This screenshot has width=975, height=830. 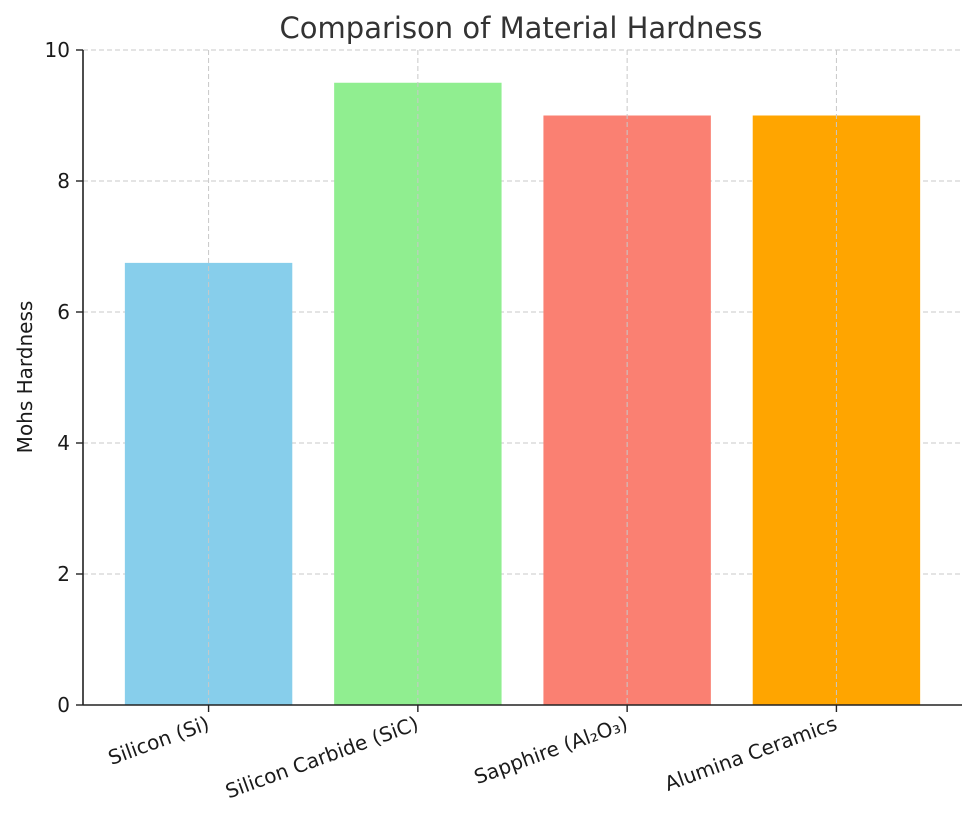 What do you see at coordinates (63, 181) in the screenshot?
I see `y-tick-label: 8` at bounding box center [63, 181].